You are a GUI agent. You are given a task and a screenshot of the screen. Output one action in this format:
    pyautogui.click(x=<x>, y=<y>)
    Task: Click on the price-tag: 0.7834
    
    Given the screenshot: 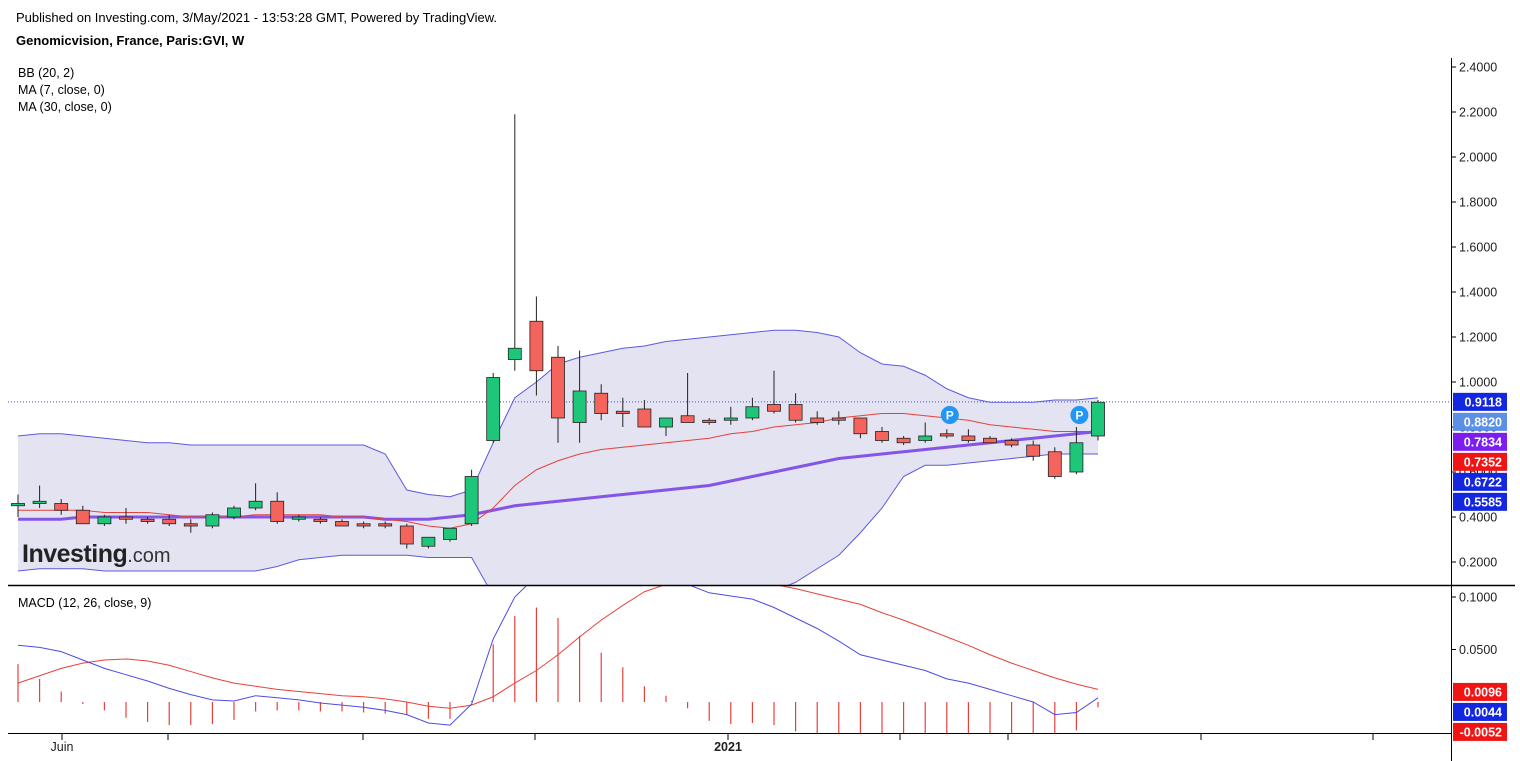 What is the action you would take?
    pyautogui.click(x=1480, y=441)
    